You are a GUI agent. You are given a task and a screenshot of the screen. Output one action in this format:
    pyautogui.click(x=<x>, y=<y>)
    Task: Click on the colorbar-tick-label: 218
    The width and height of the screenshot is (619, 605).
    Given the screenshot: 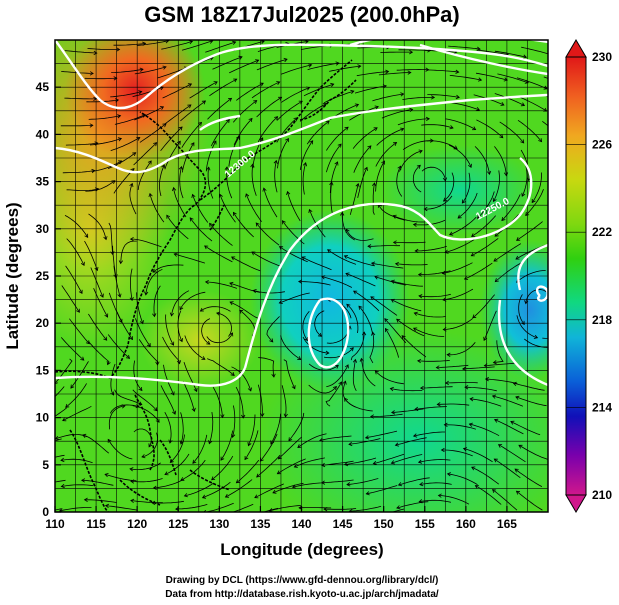 What is the action you would take?
    pyautogui.click(x=602, y=320)
    